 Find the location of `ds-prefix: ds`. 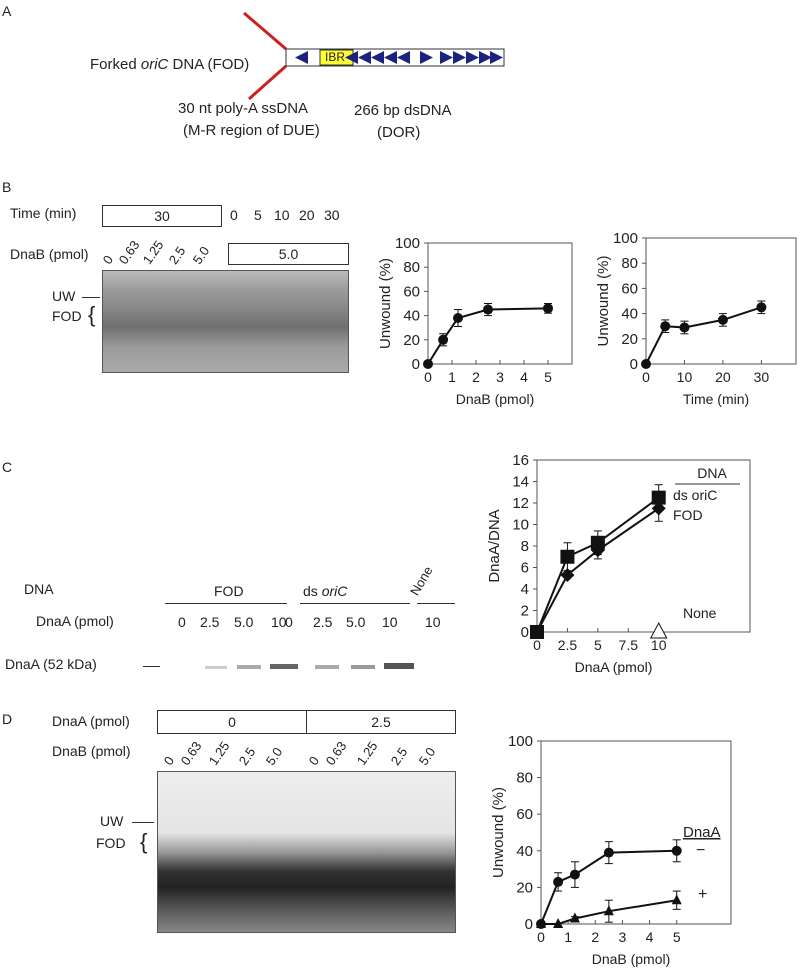

ds-prefix: ds is located at coordinates (312, 591).